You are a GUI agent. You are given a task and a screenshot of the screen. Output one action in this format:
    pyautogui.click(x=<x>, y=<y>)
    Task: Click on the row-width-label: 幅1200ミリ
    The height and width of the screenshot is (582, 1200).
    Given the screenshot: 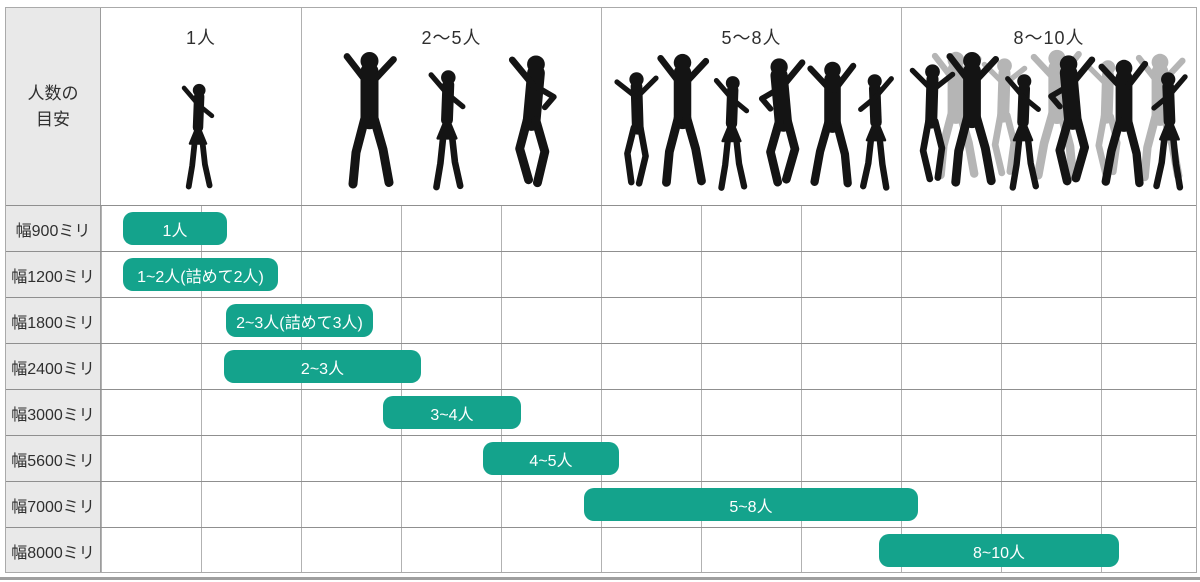 What is the action you would take?
    pyautogui.click(x=53, y=274)
    